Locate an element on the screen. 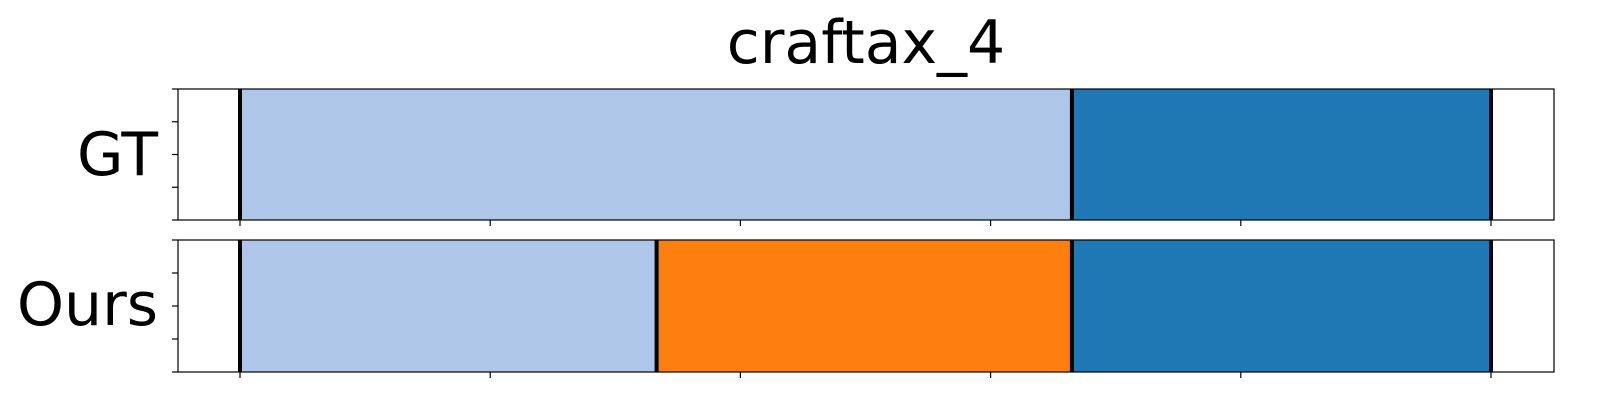 The width and height of the screenshot is (1600, 400). row-label-gt: GT is located at coordinates (117, 155).